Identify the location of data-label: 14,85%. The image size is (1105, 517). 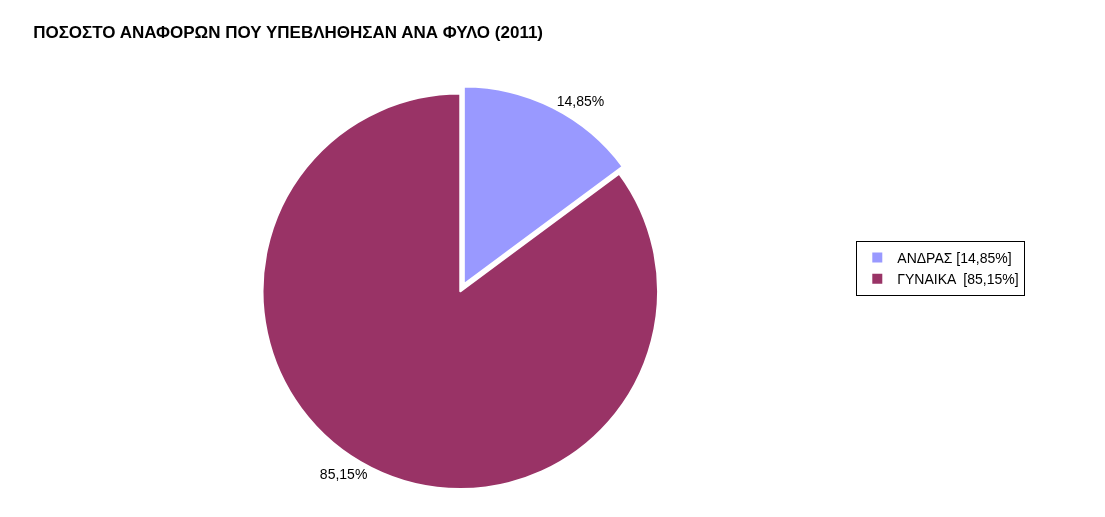
(580, 101).